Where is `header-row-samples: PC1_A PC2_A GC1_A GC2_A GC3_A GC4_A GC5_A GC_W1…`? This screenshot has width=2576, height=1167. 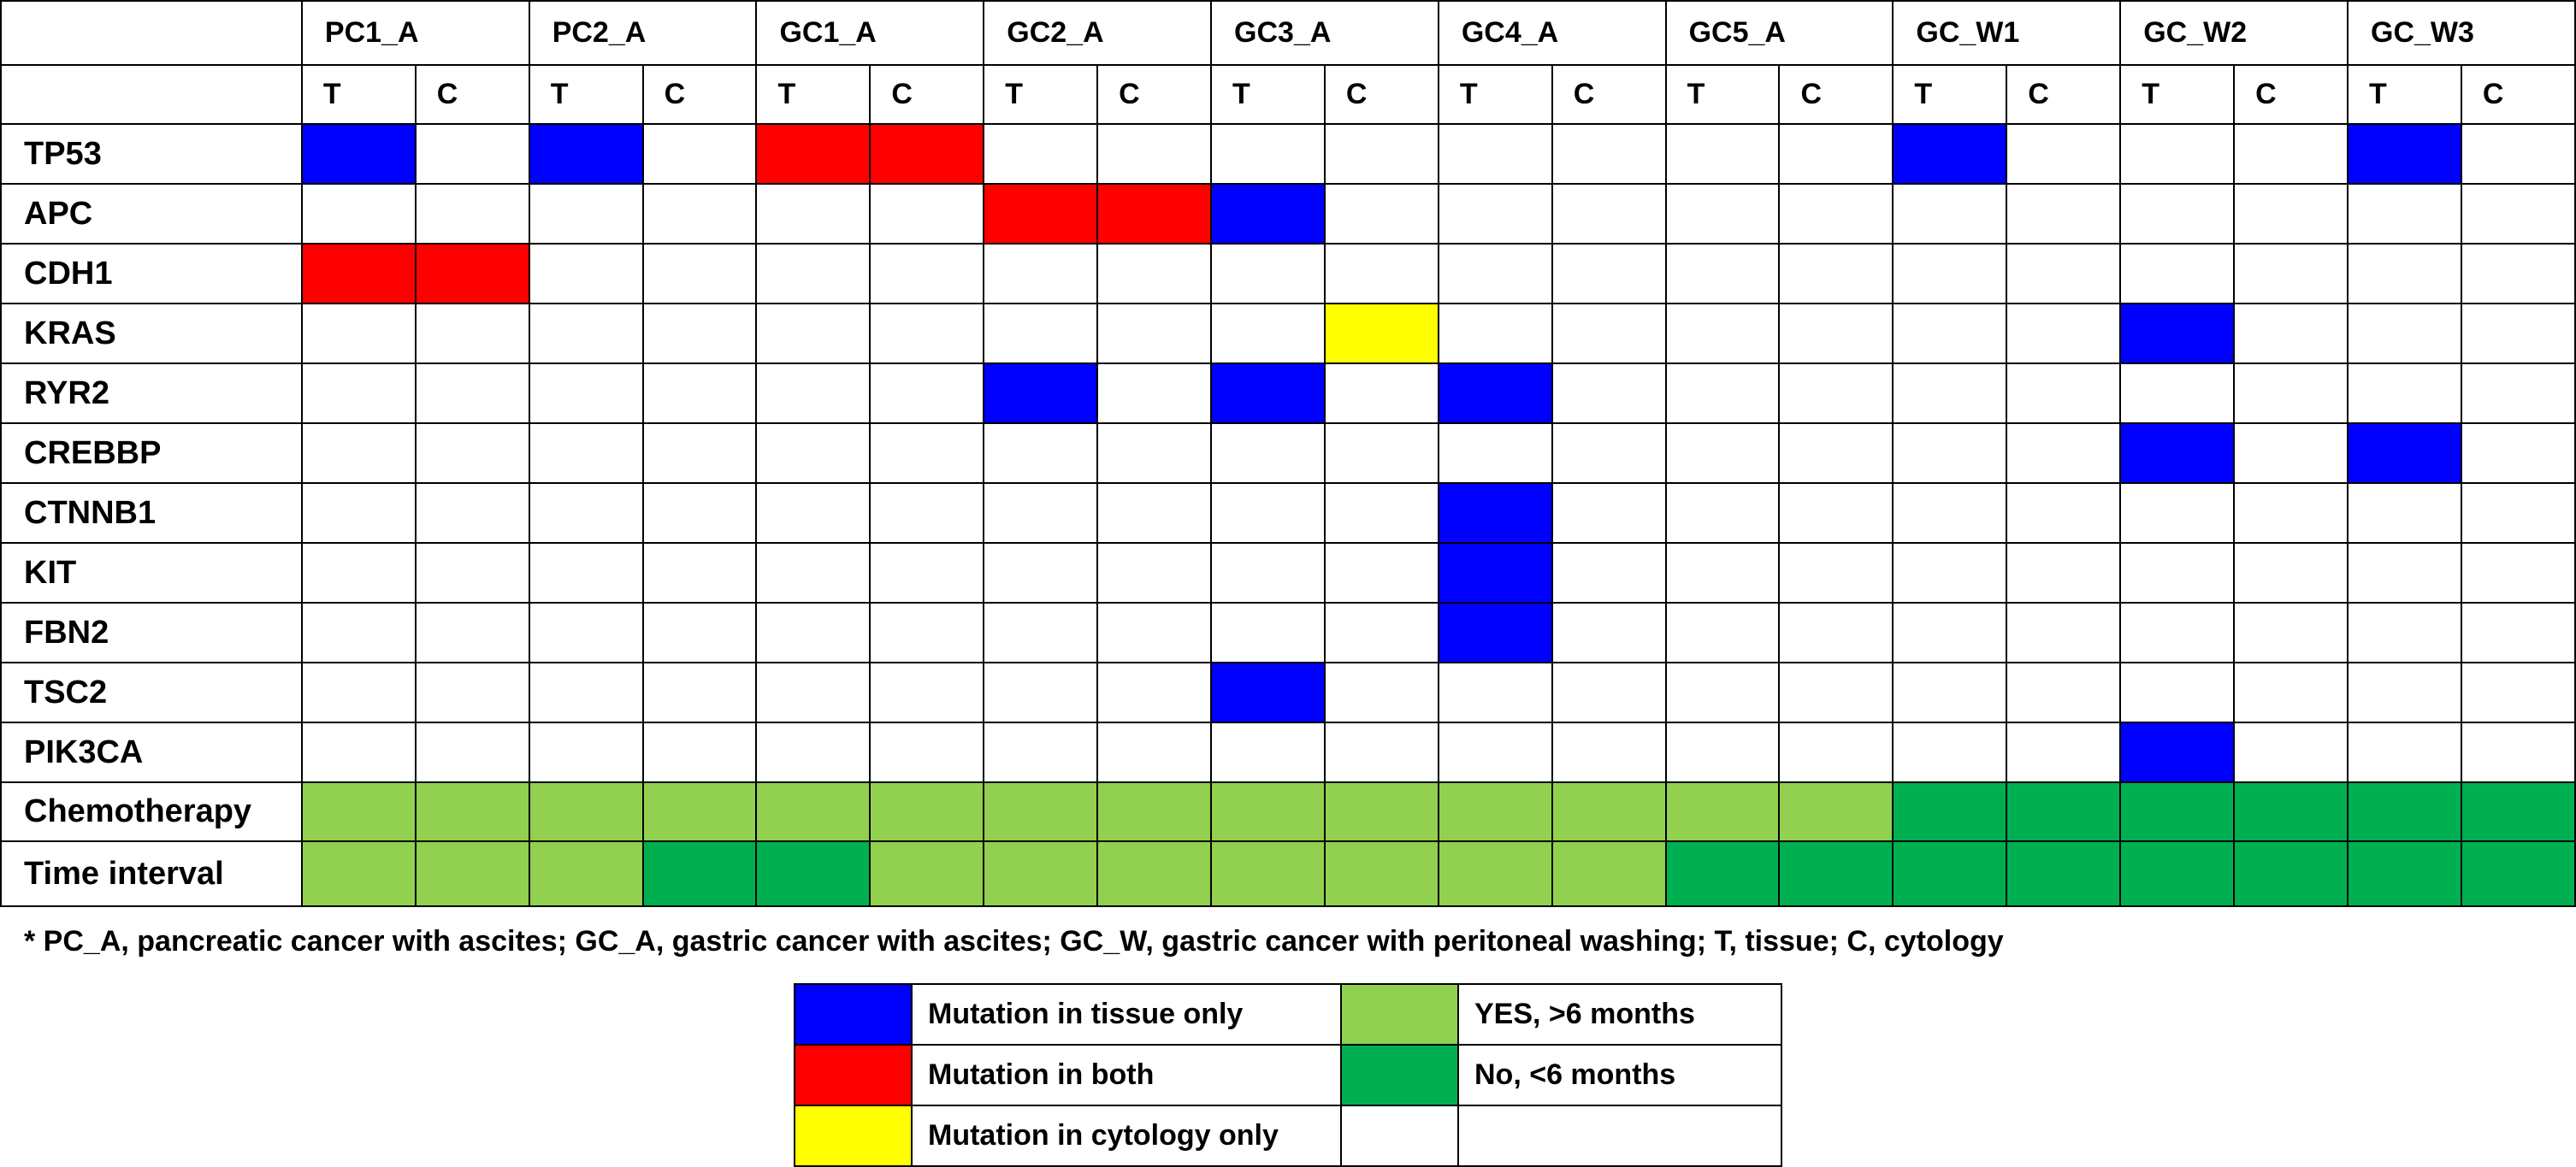 header-row-samples: PC1_A PC2_A GC1_A GC2_A GC3_A GC4_A GC5_A GC_W1… is located at coordinates (1288, 33).